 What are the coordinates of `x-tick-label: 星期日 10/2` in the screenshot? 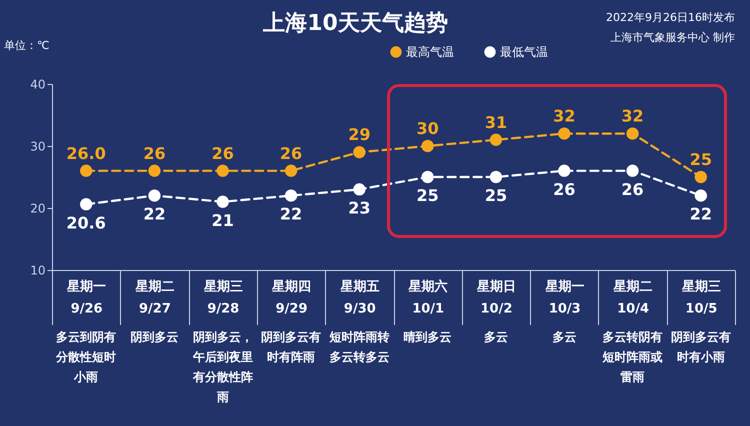 It's located at (496, 298).